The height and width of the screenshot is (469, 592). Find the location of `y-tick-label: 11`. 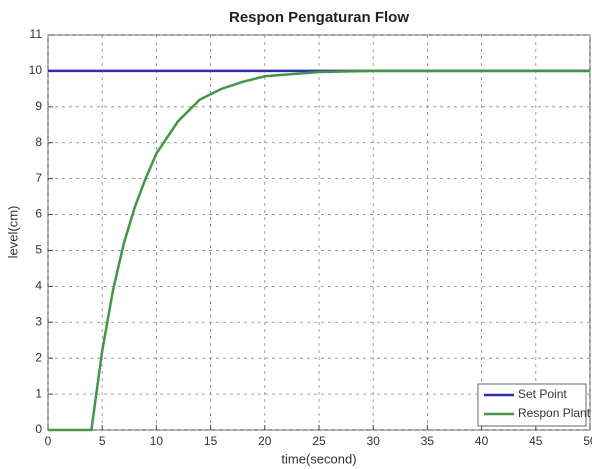

y-tick-label: 11 is located at coordinates (36, 34).